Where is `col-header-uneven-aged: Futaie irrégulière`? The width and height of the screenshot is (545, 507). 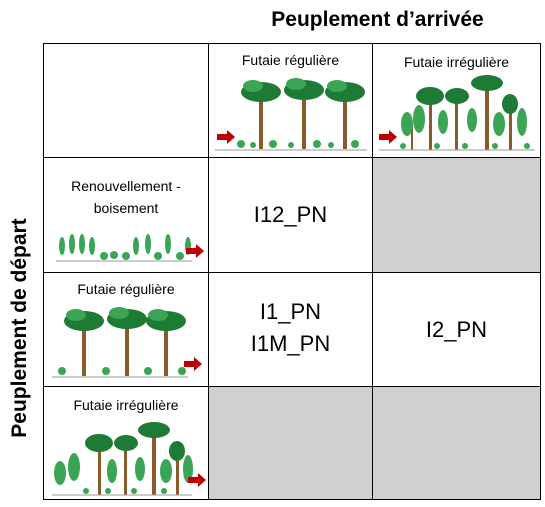 col-header-uneven-aged: Futaie irrégulière is located at coordinates (456, 101).